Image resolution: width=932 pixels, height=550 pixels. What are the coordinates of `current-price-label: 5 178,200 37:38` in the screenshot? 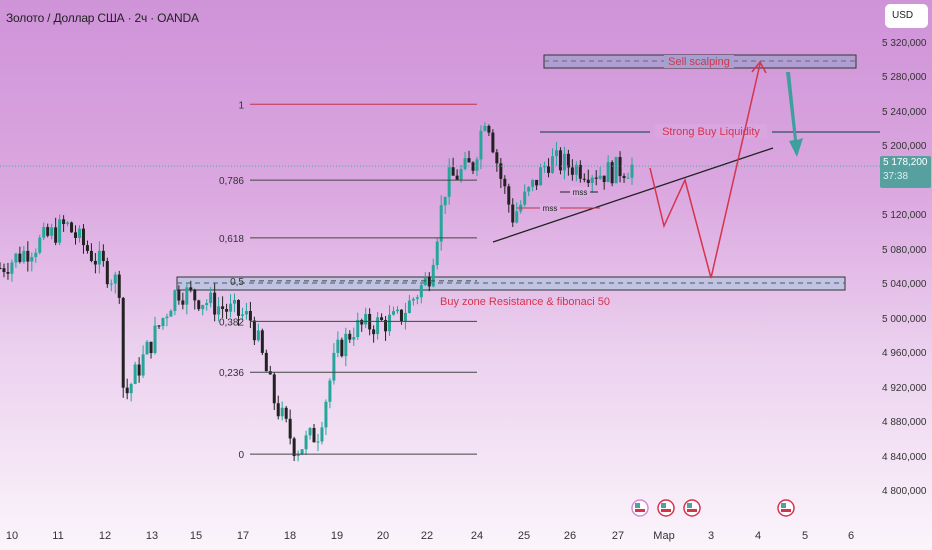 It's located at (905, 172).